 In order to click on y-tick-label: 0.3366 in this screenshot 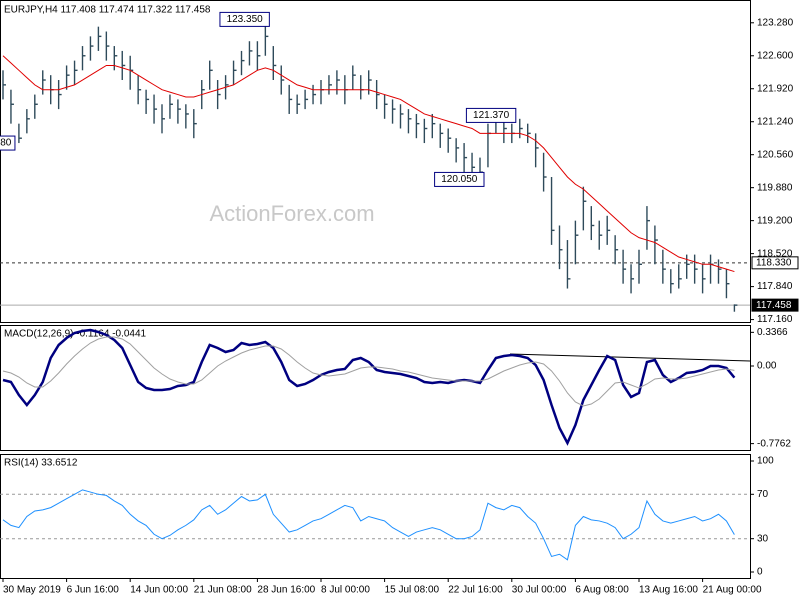, I will do `click(772, 332)`.